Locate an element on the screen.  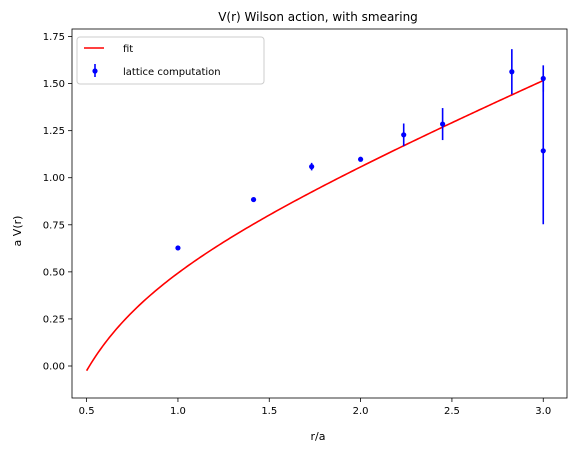
legend-box is located at coordinates (170, 60).